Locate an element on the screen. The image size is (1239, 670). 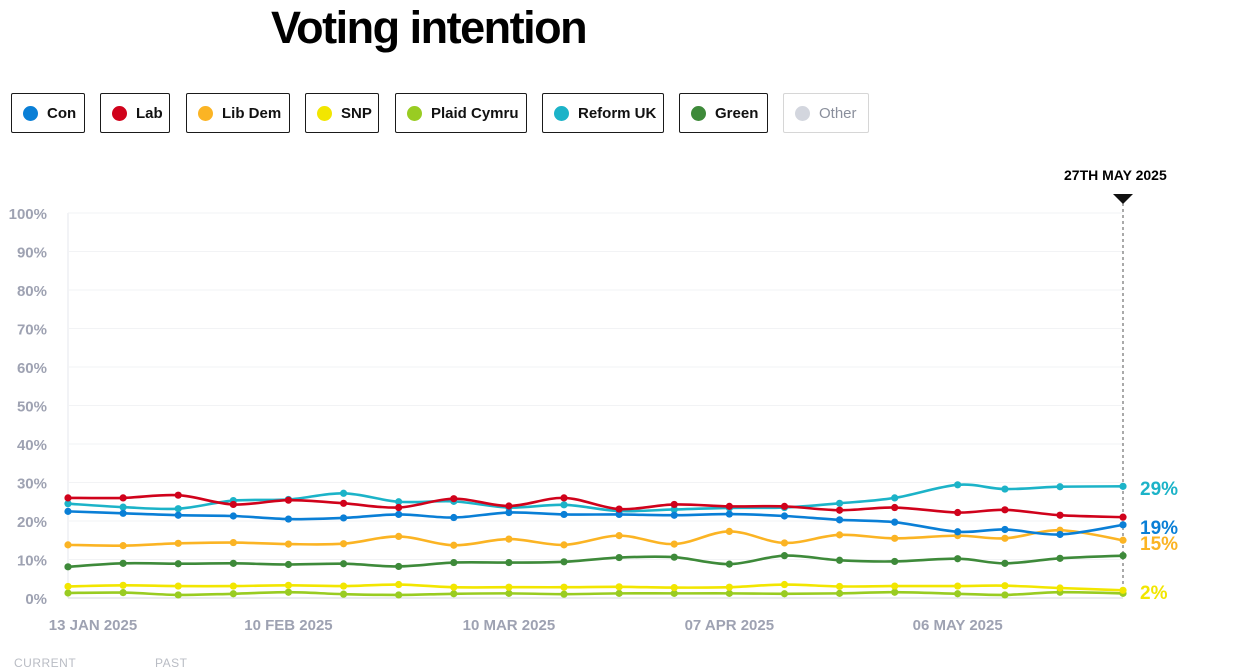
legend-toggle-plaid-cymru: Plaid Cymru is located at coordinates (461, 113).